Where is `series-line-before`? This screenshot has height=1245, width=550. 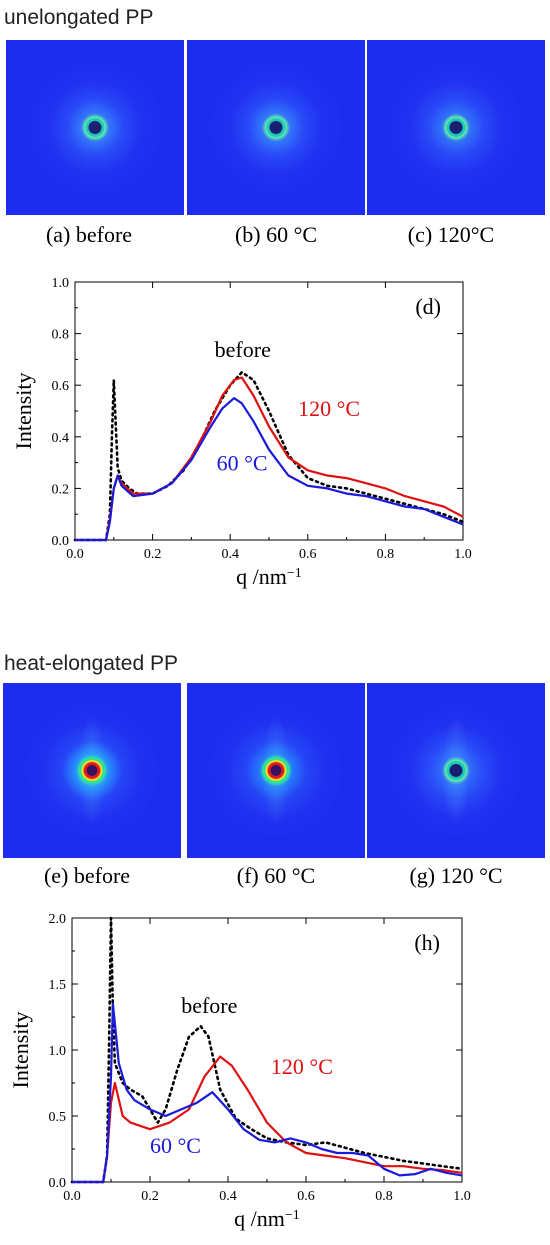 series-line-before is located at coordinates (269, 456).